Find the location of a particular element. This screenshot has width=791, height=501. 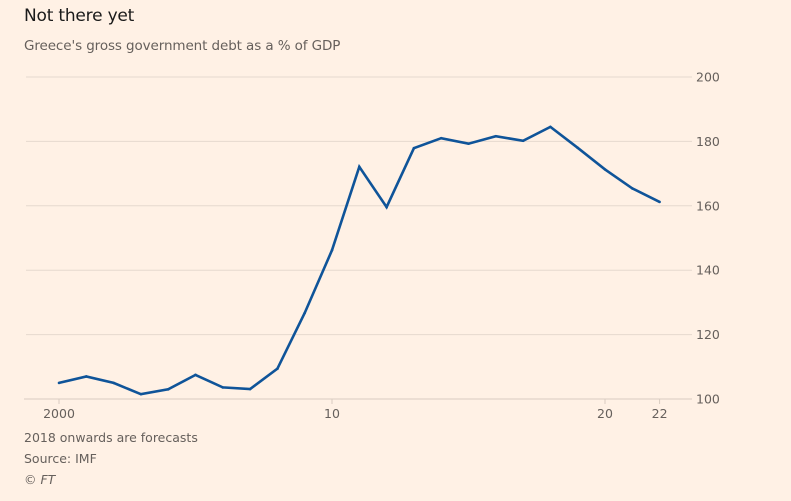

data-point-2016 is located at coordinates (496, 136).